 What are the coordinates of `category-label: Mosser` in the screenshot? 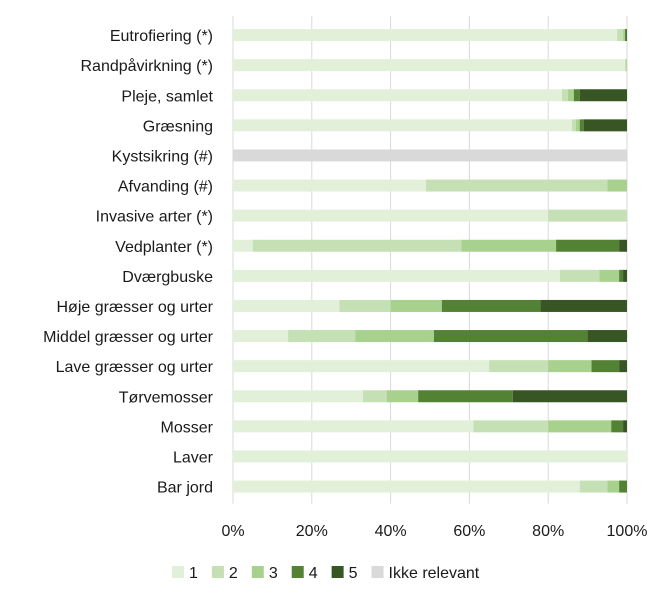 It's located at (187, 427).